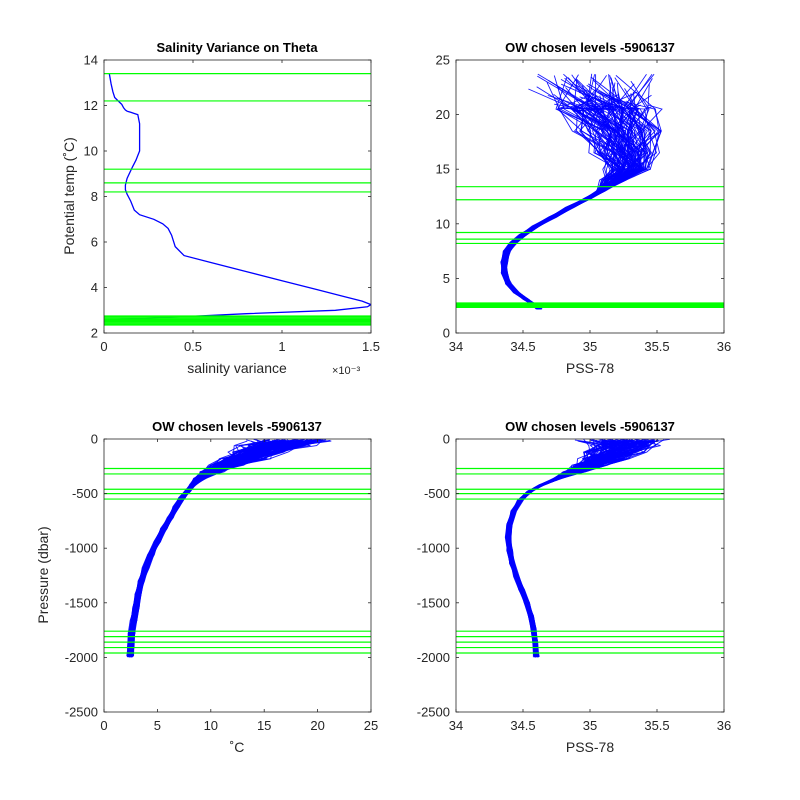 The width and height of the screenshot is (800, 800). I want to click on plot-area: 34 34.5 35 35.5 36 -2500 -2000 -1500 -1000 -500 0, so click(574, 583).